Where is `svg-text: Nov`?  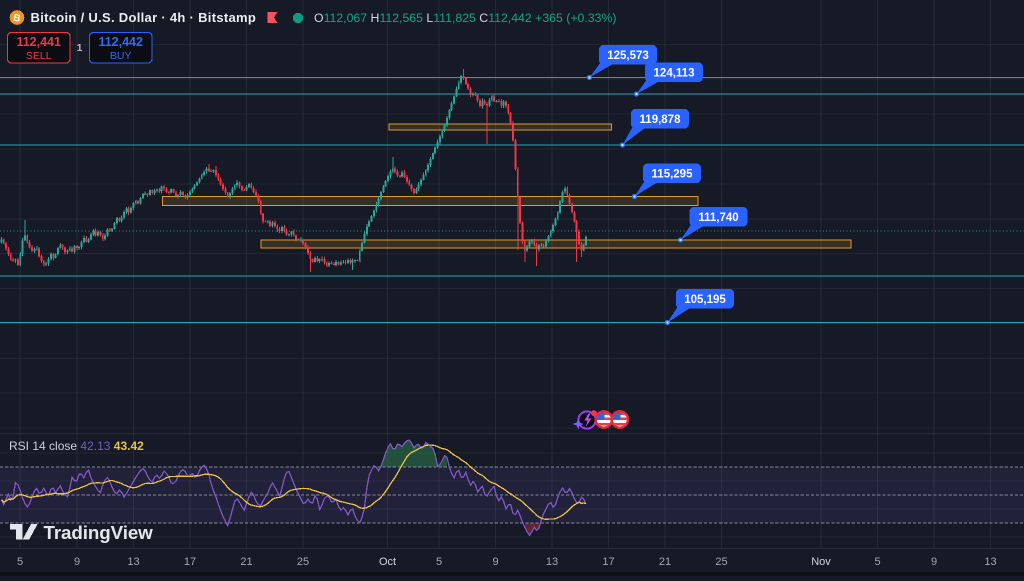
svg-text: Nov is located at coordinates (821, 562).